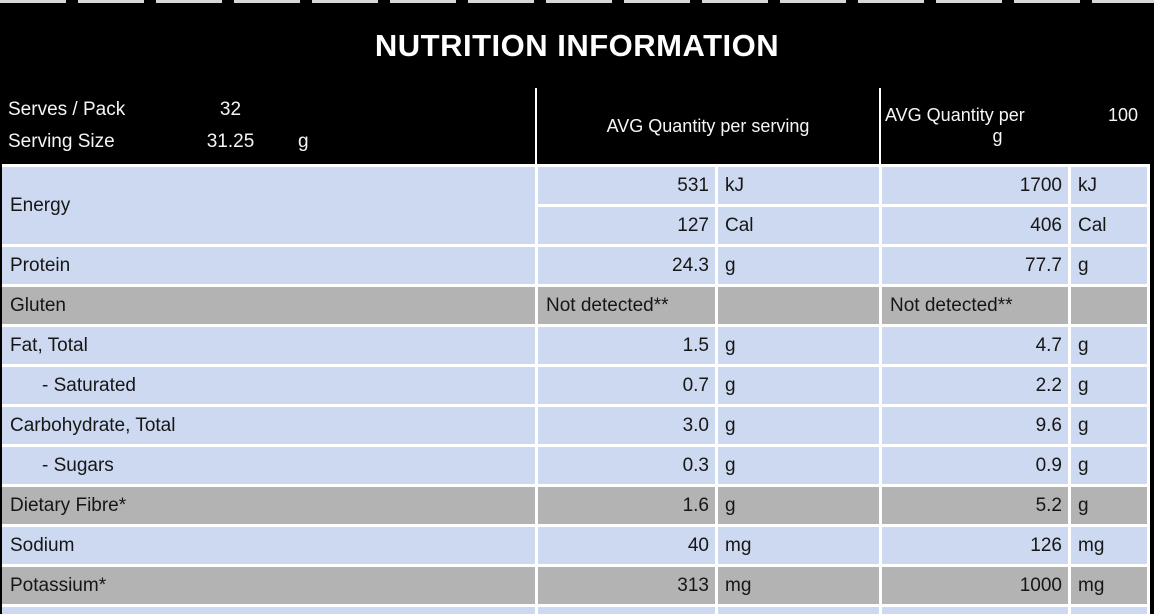 Image resolution: width=1154 pixels, height=614 pixels. I want to click on fat-serving-value: 1.5, so click(626, 345).